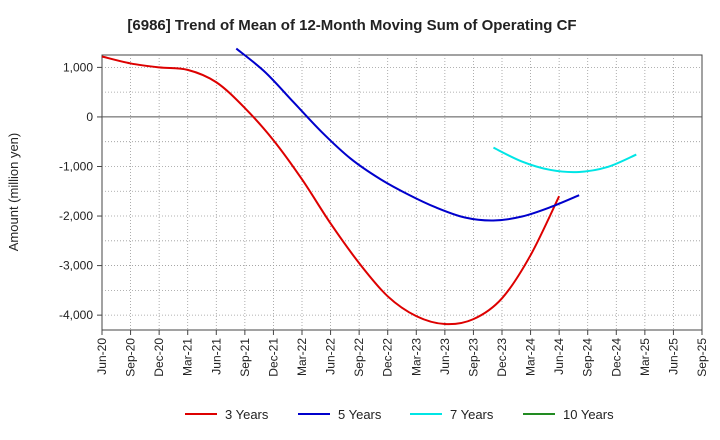 Image resolution: width=720 pixels, height=440 pixels. I want to click on y-axis-label: Amount (million yen), so click(13, 192).